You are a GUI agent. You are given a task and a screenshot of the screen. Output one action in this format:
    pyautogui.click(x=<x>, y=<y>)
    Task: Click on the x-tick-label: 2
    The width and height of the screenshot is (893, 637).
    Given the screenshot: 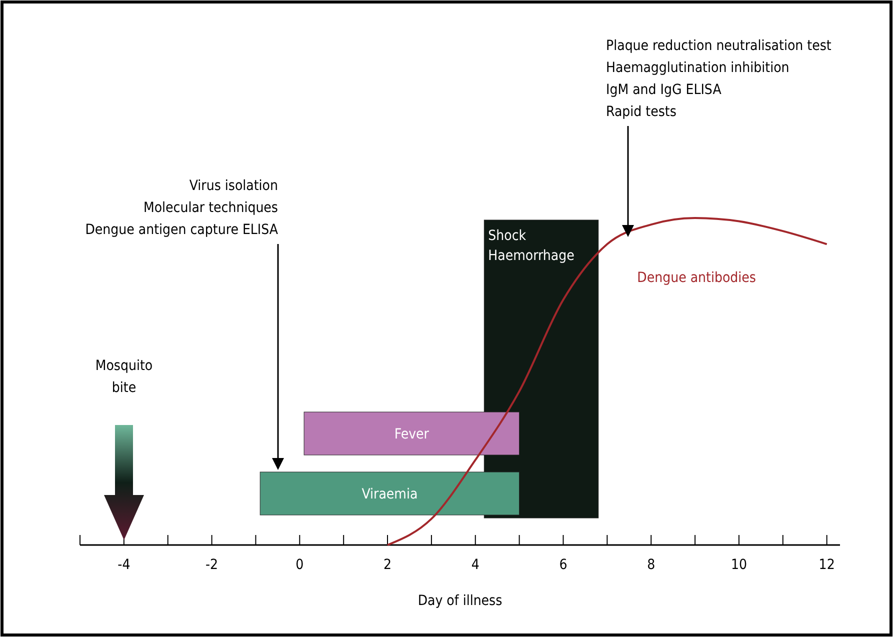 What is the action you would take?
    pyautogui.click(x=388, y=564)
    